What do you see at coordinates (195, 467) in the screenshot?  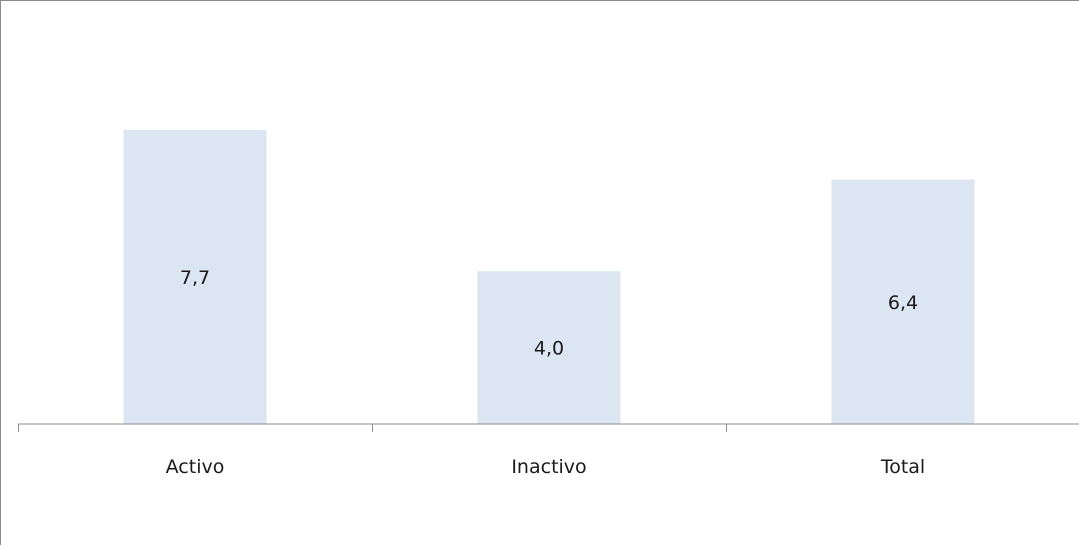 I see `x-tick-label: Activo` at bounding box center [195, 467].